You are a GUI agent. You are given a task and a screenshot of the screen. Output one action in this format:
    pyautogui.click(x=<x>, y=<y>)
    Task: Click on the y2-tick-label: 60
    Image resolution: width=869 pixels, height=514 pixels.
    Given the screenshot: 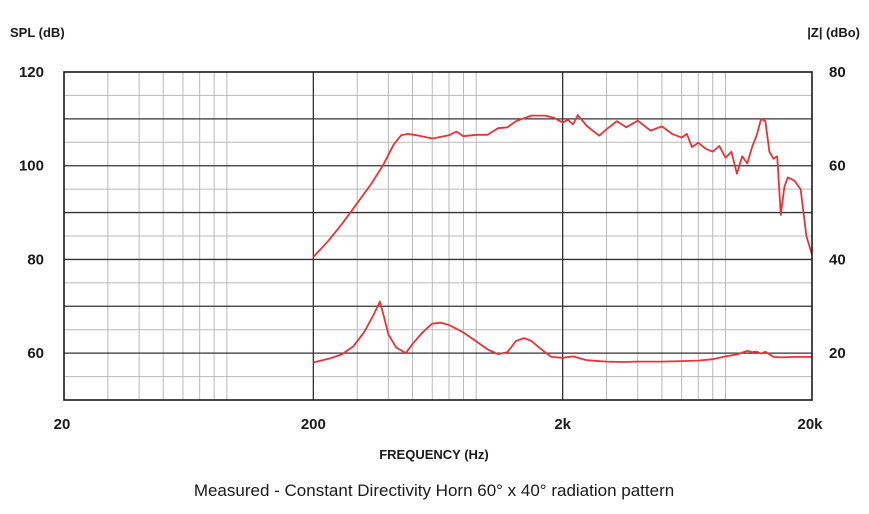 What is the action you would take?
    pyautogui.click(x=837, y=166)
    